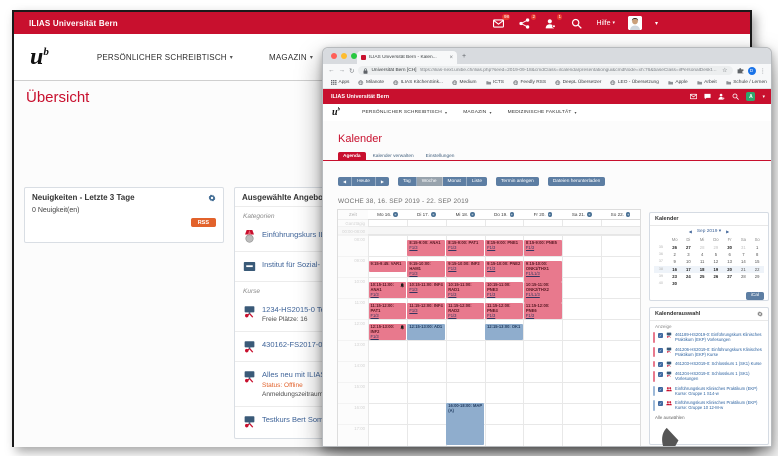 This screenshot has width=778, height=456. I want to click on bookmark-apps: Apps, so click(340, 82).